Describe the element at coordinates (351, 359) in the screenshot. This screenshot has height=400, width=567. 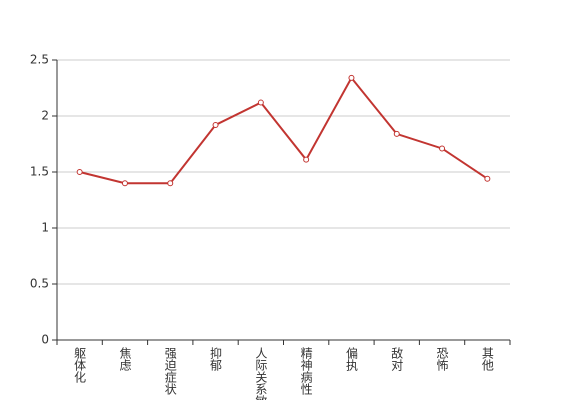
I see `x-tick-label: 偏执` at that location.